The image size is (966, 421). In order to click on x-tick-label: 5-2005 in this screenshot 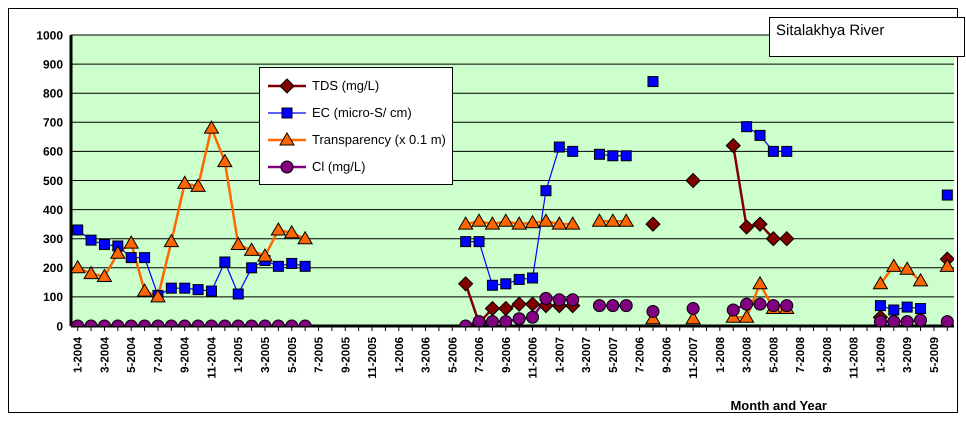, I will do `click(292, 354)`.